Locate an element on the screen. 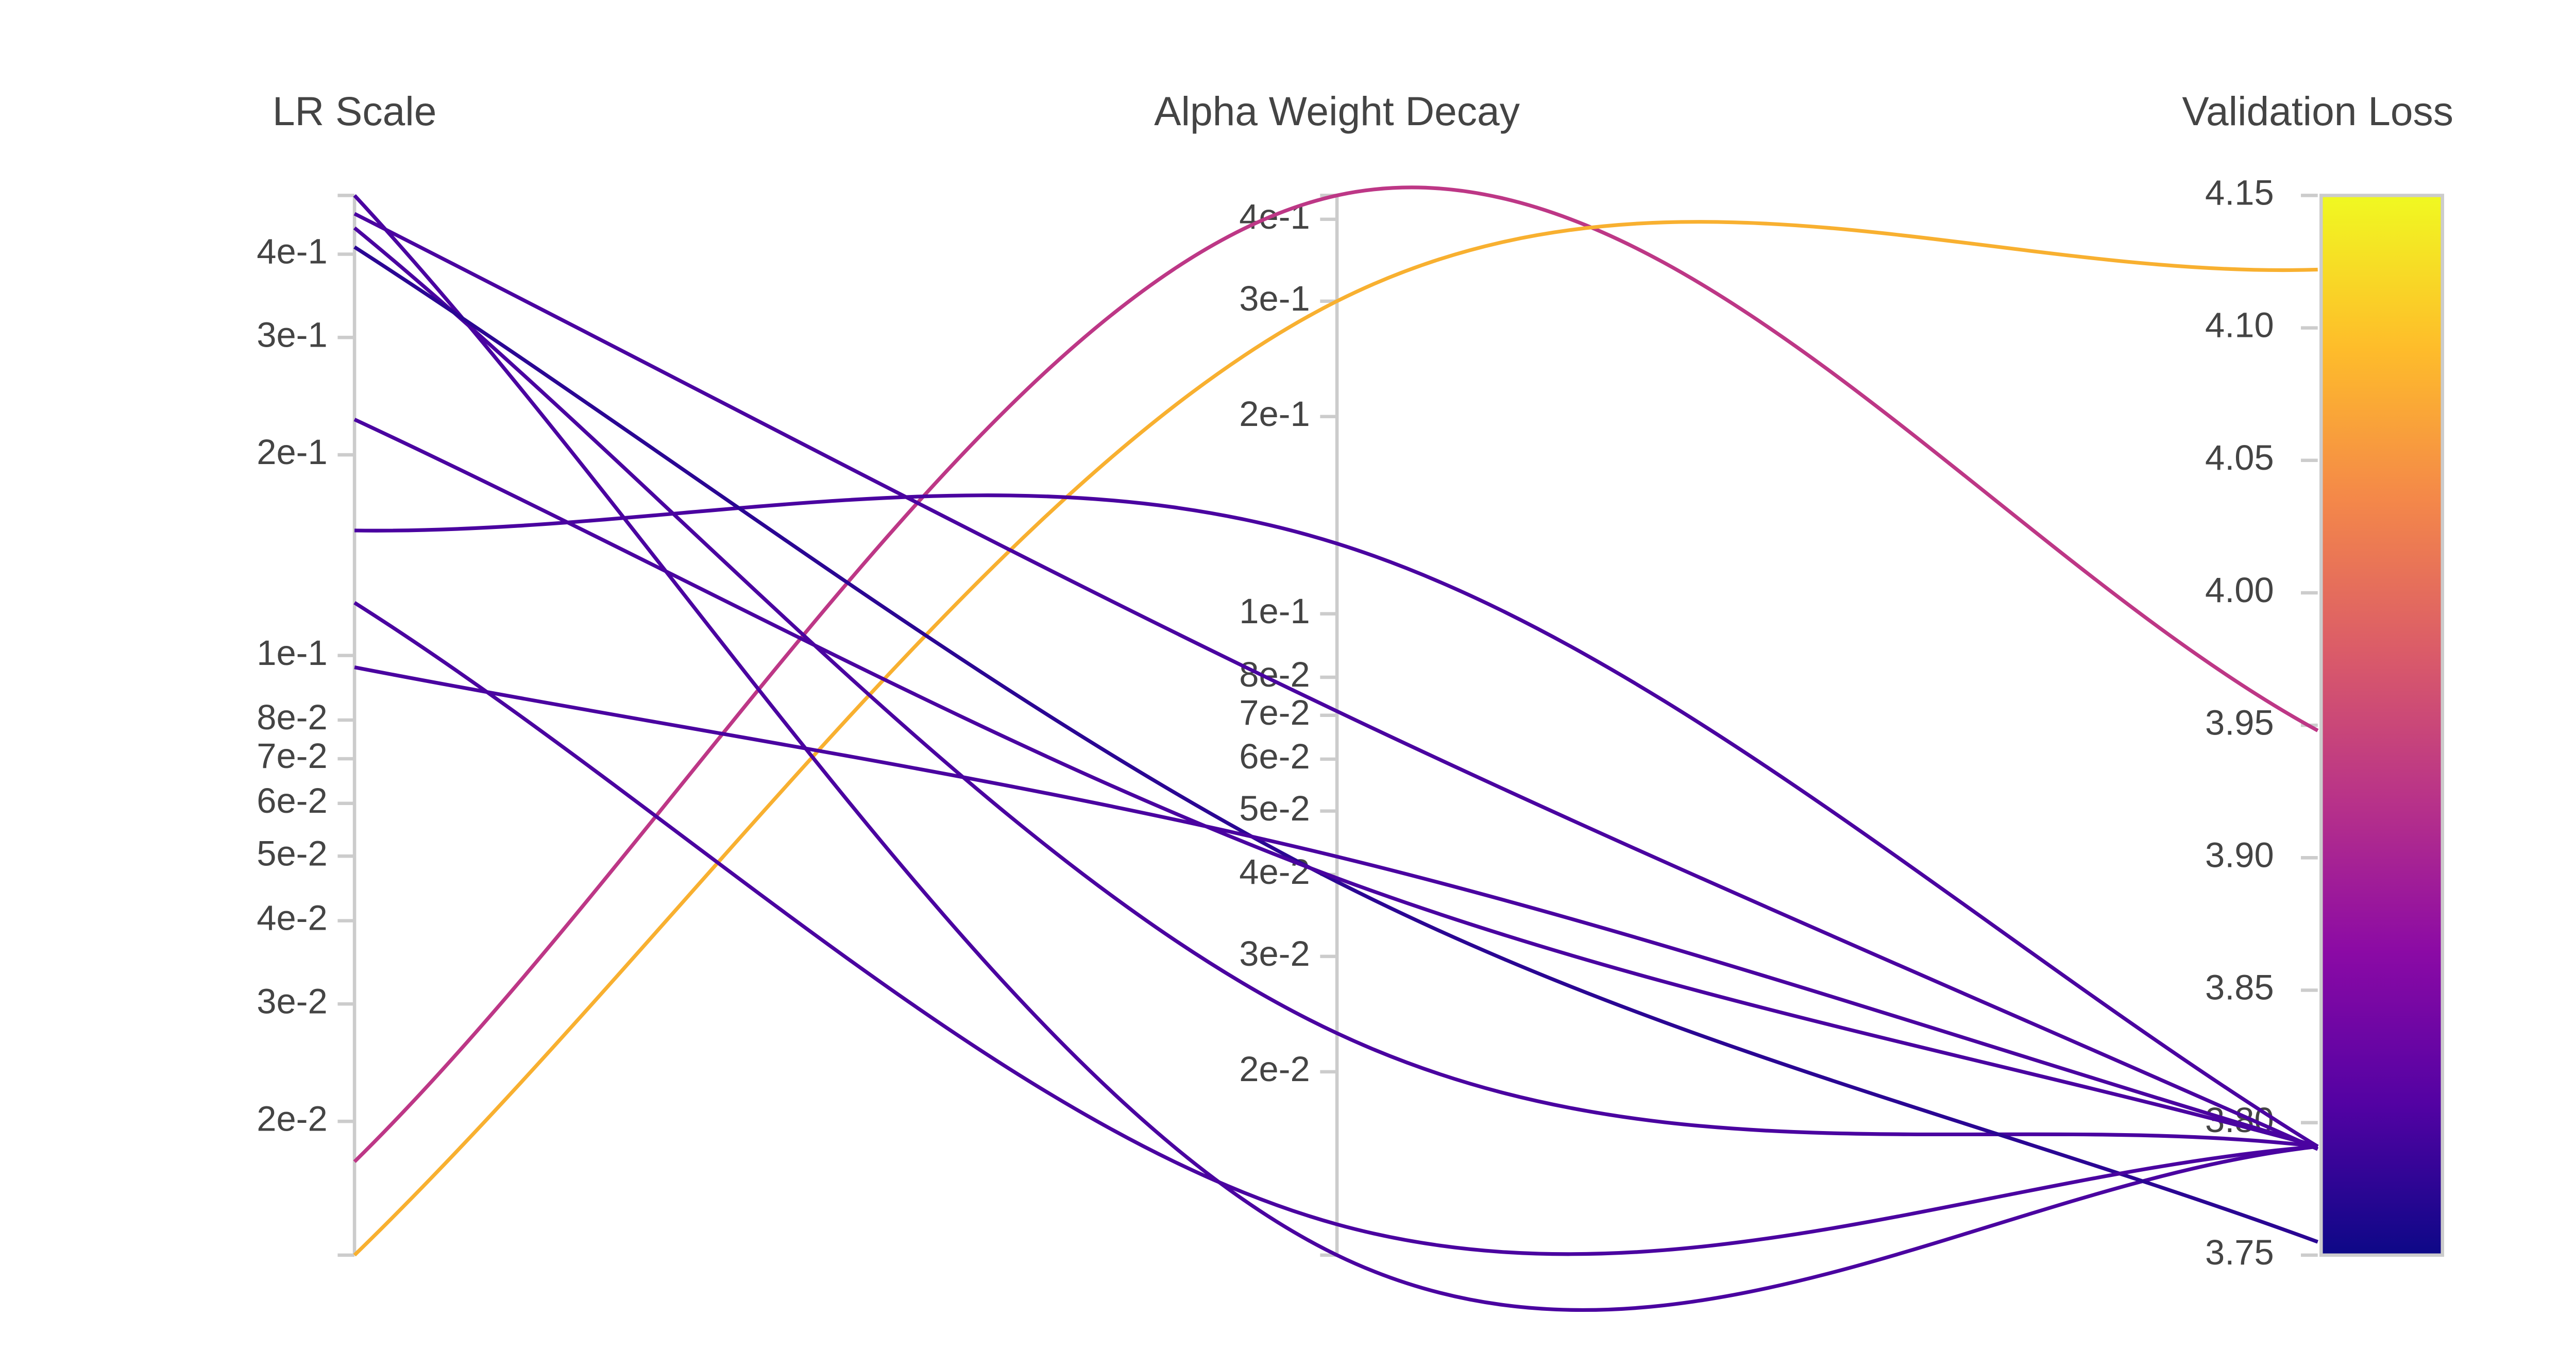  axis-title: Validation Loss is located at coordinates (2318, 111).